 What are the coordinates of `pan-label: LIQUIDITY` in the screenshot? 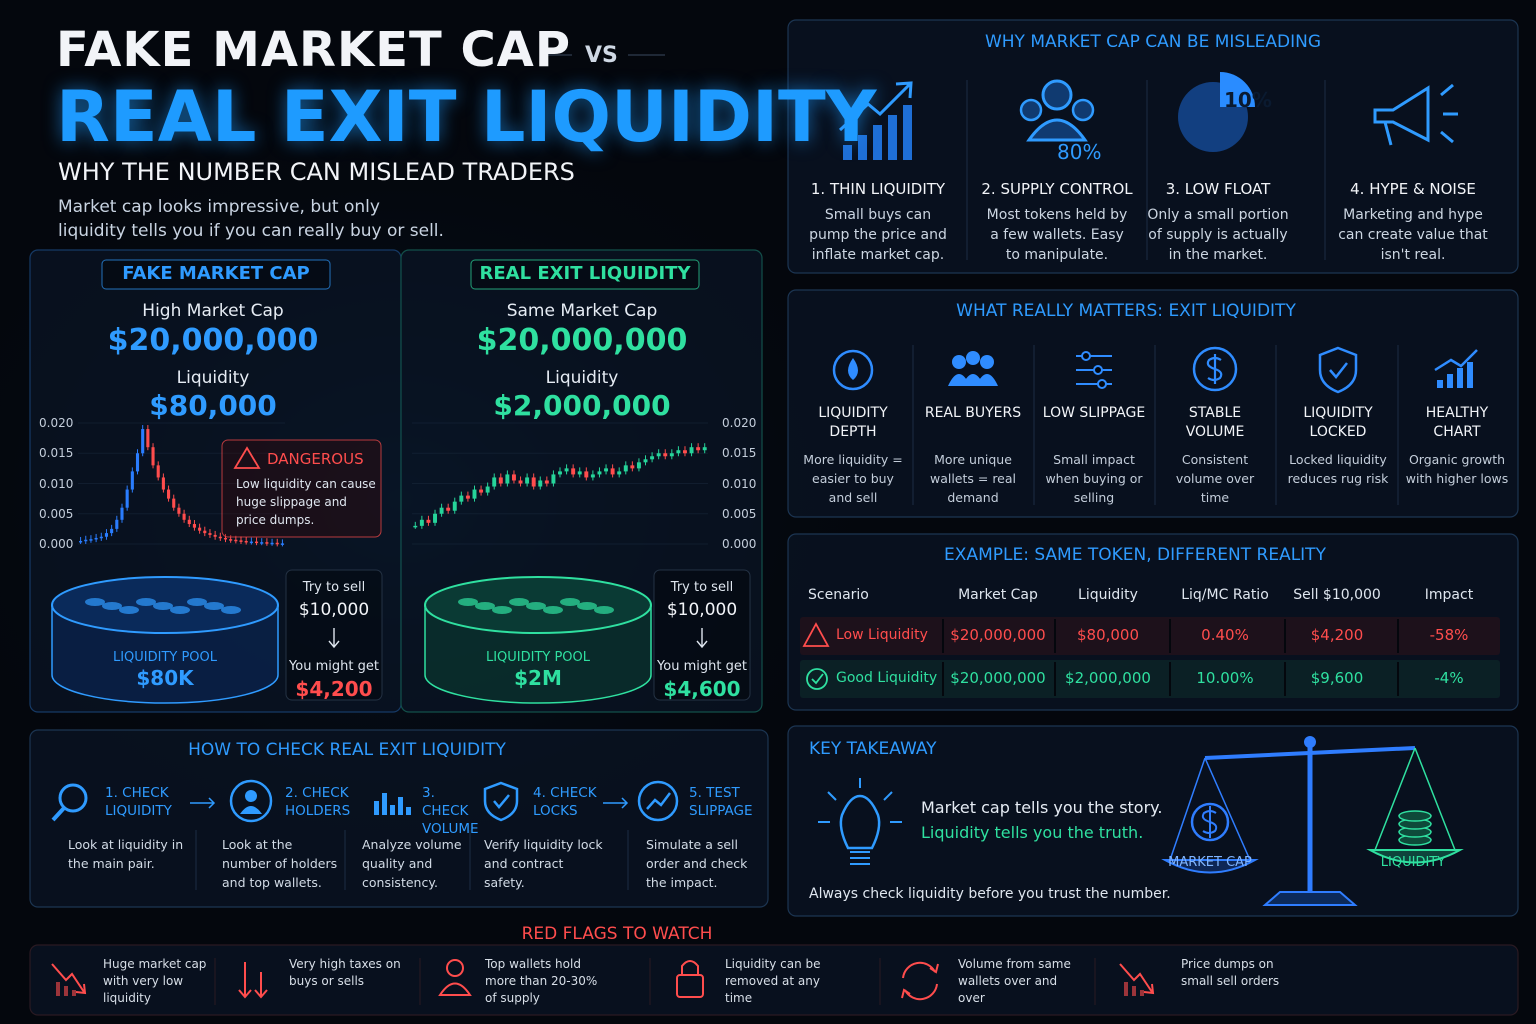 It's located at (1413, 862).